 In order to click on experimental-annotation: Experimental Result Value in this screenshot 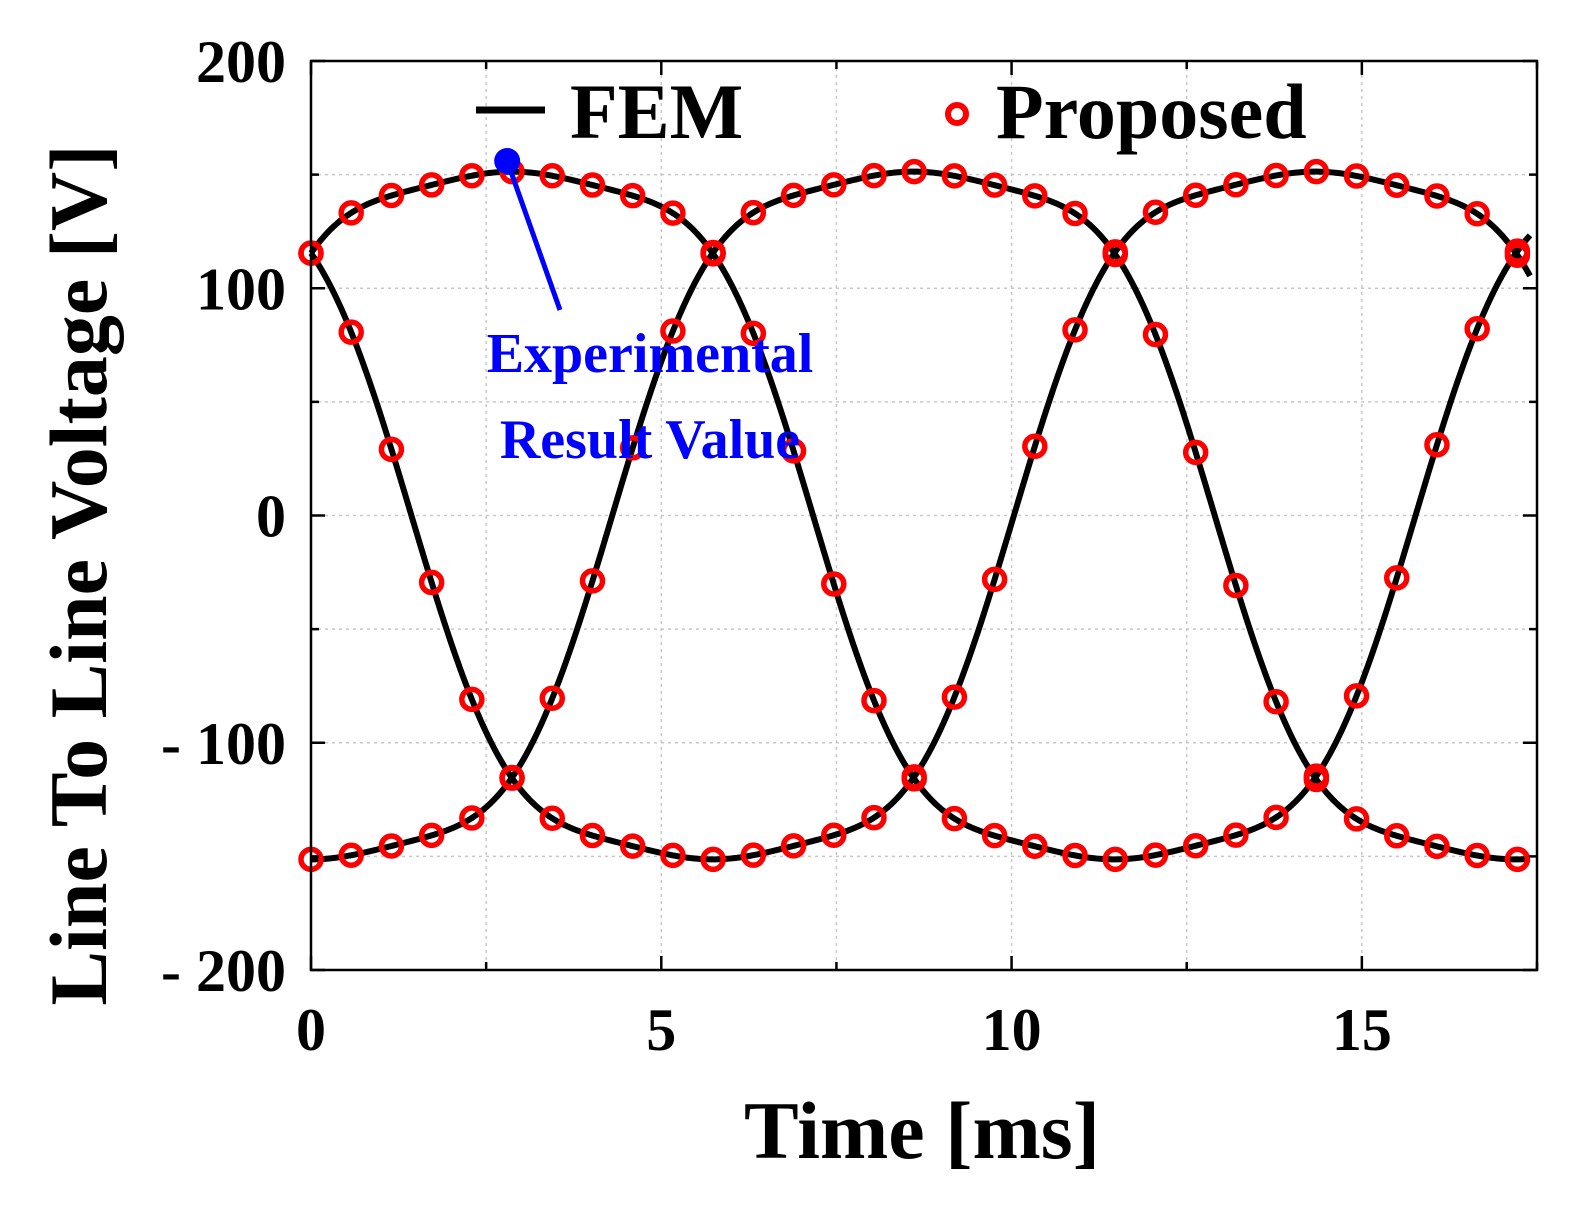, I will do `click(650, 309)`.